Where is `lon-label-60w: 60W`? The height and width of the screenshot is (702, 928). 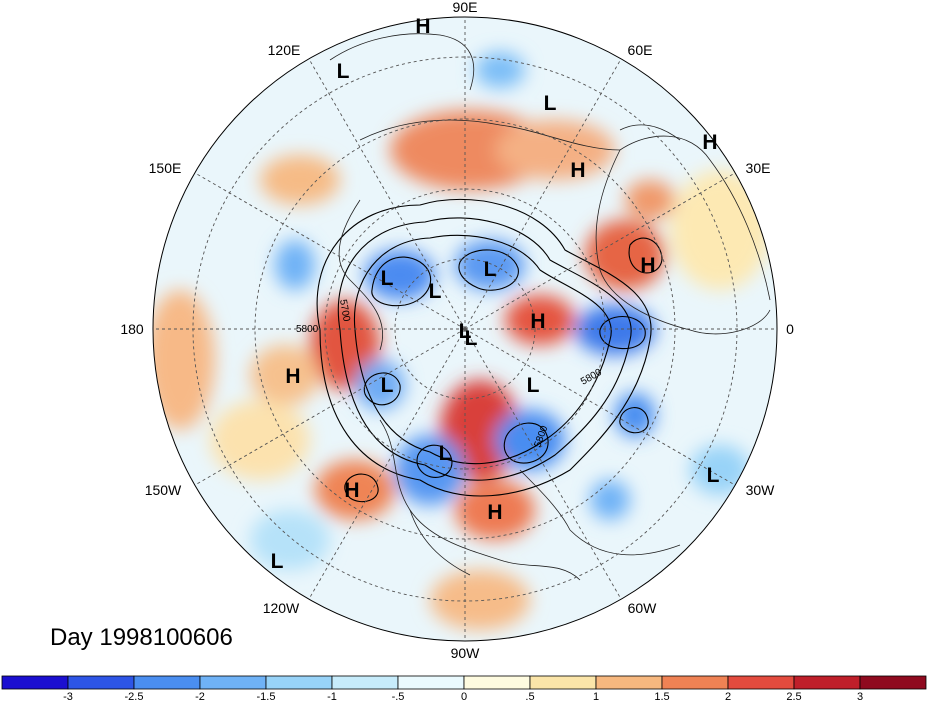
lon-label-60w: 60W is located at coordinates (643, 608).